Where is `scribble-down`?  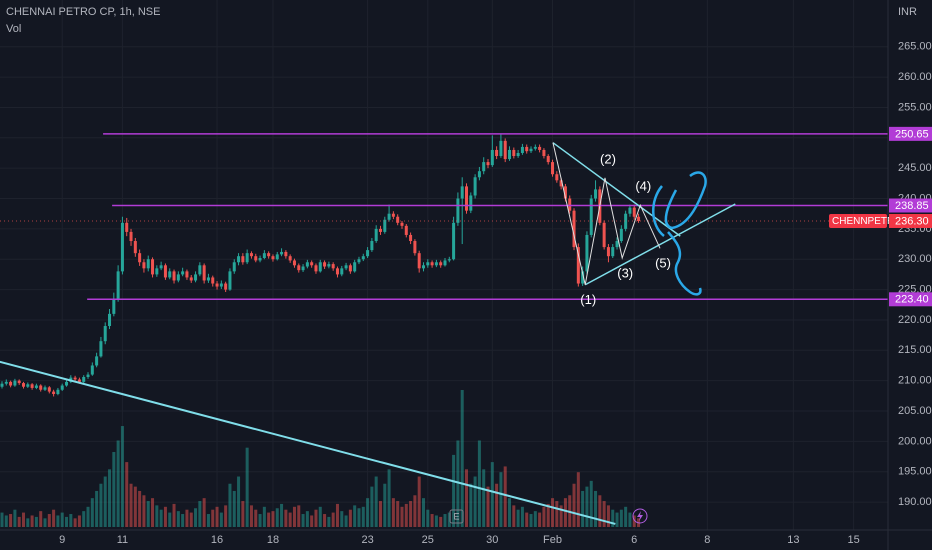 scribble-down is located at coordinates (684, 263).